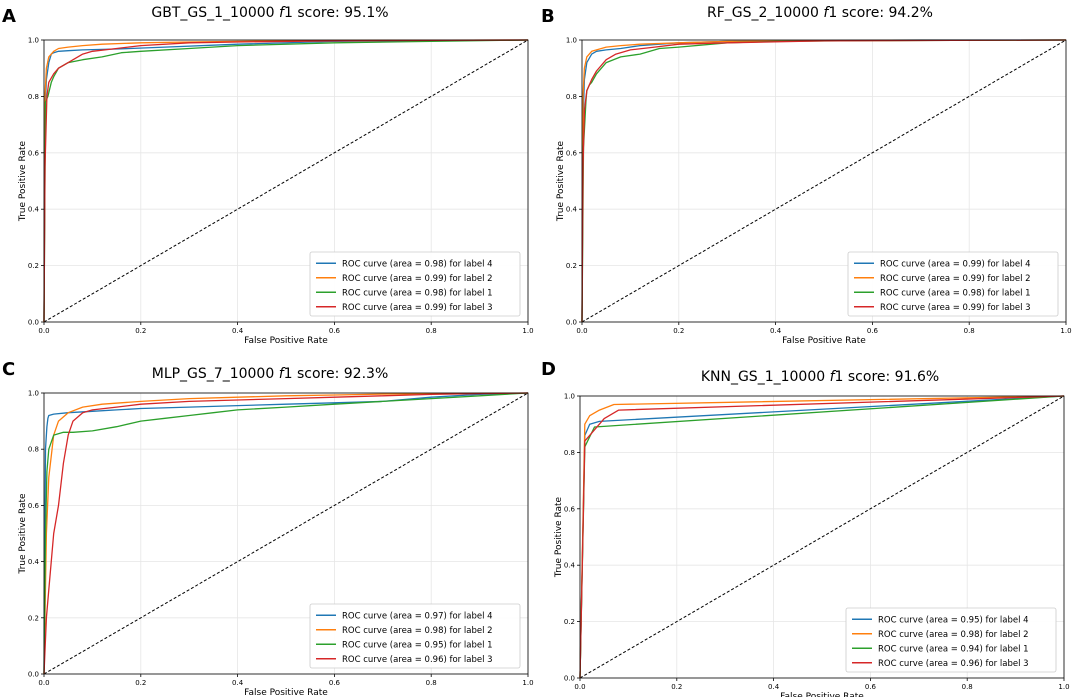 This screenshot has height=697, width=1072. Describe the element at coordinates (953, 664) in the screenshot. I see `legend-entry-text: ROC curve (area = 0.96) for label 3` at that location.